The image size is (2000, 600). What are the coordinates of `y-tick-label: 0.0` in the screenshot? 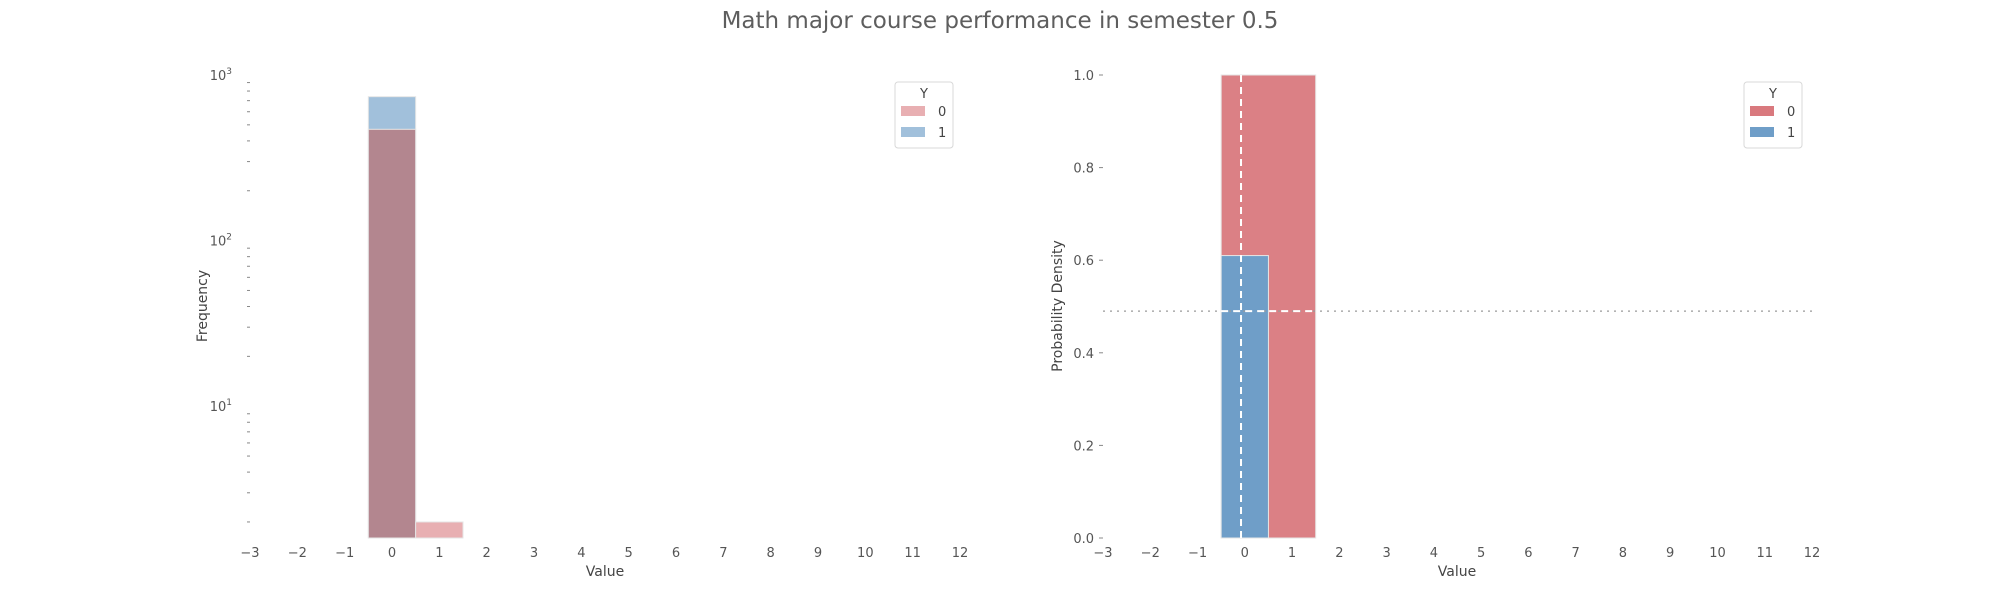 It's located at (1083, 539).